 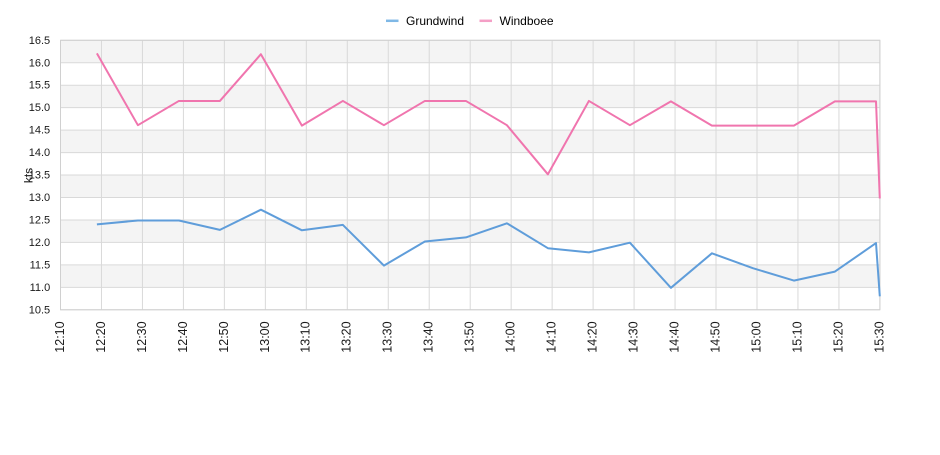 What do you see at coordinates (388, 336) in the screenshot?
I see `svg-text: 13:30` at bounding box center [388, 336].